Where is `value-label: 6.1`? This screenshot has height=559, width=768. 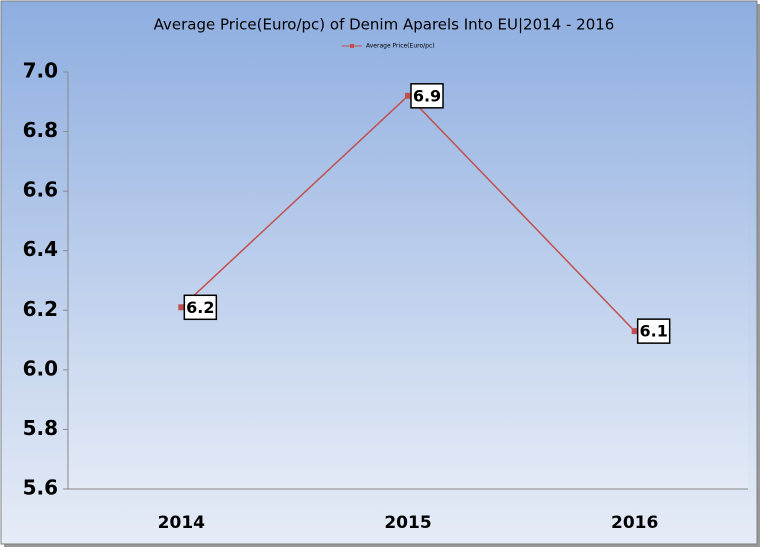
value-label: 6.1 is located at coordinates (653, 331).